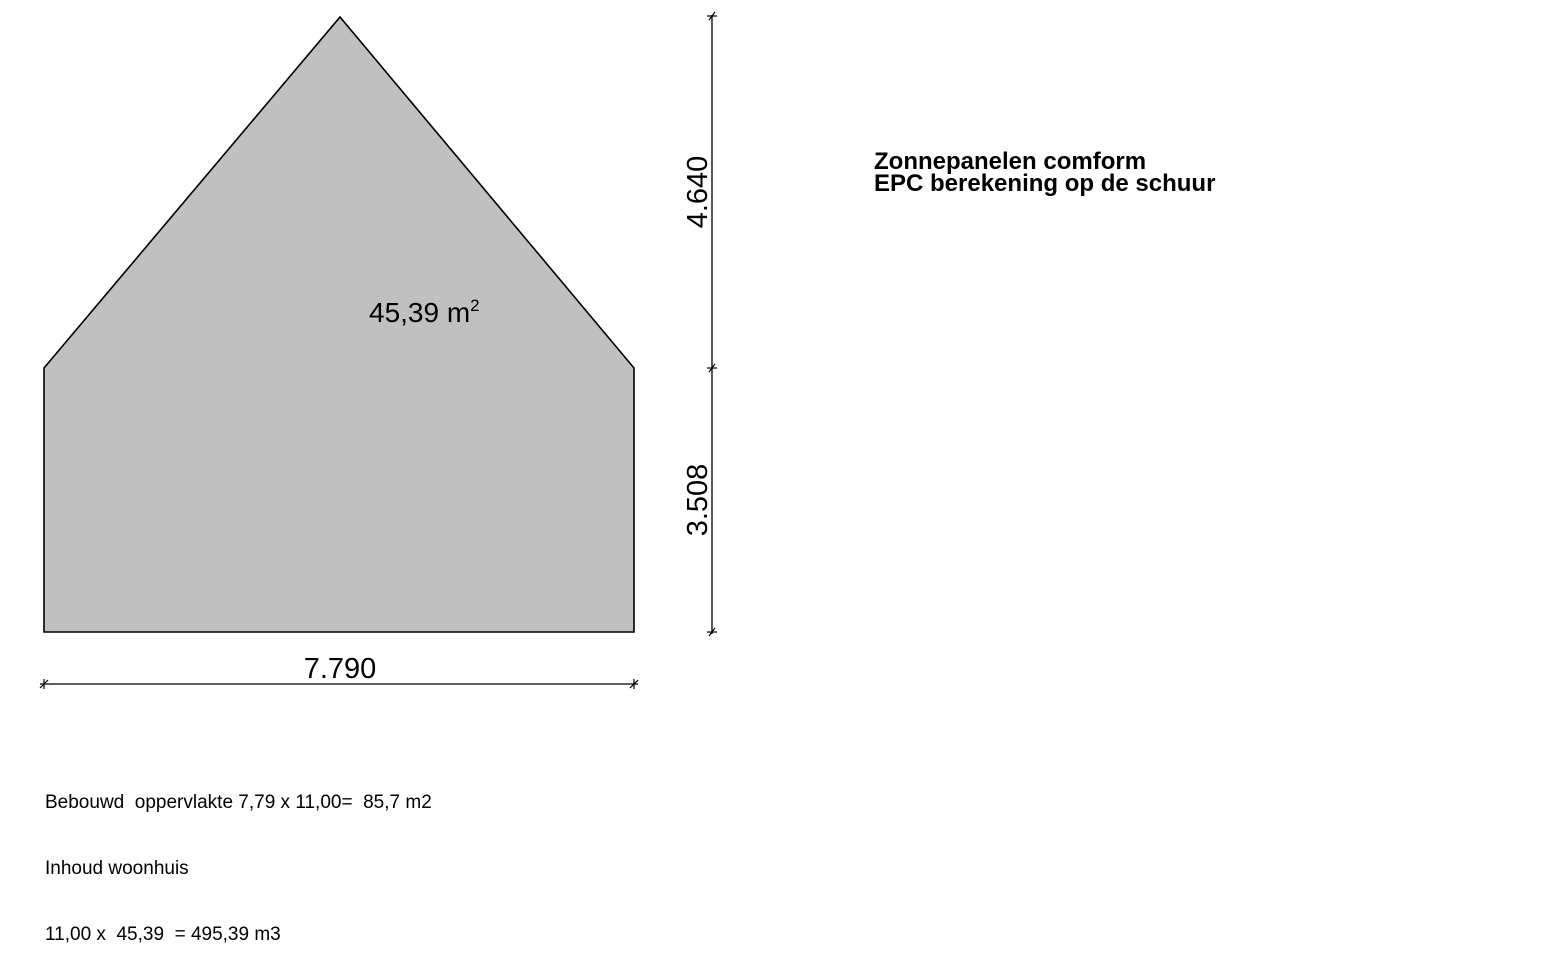 The image size is (1556, 968). What do you see at coordinates (712, 632) in the screenshot?
I see `dimension-tick-bottom` at bounding box center [712, 632].